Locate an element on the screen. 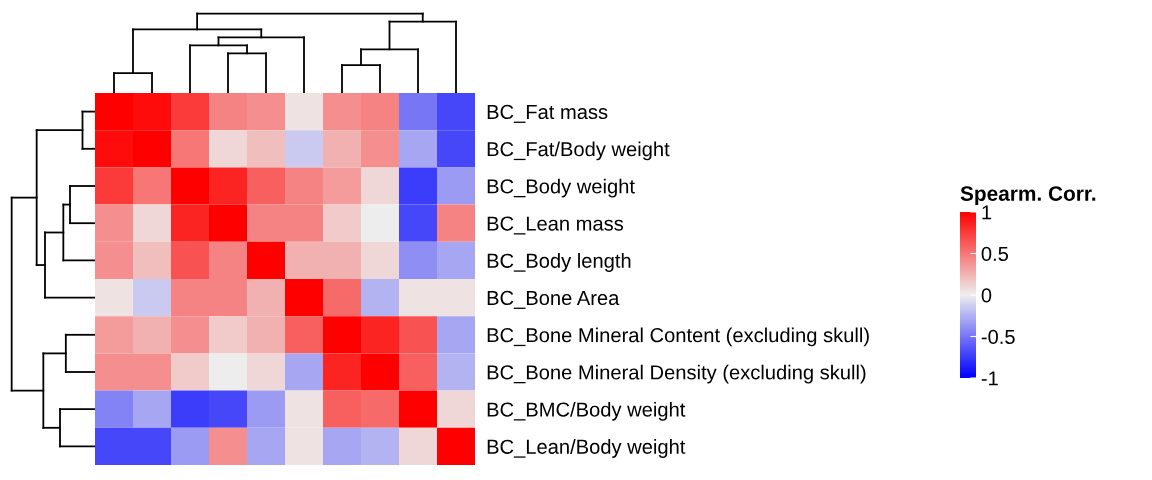 The width and height of the screenshot is (1152, 480). color-bar-label: -0.5 is located at coordinates (998, 336).